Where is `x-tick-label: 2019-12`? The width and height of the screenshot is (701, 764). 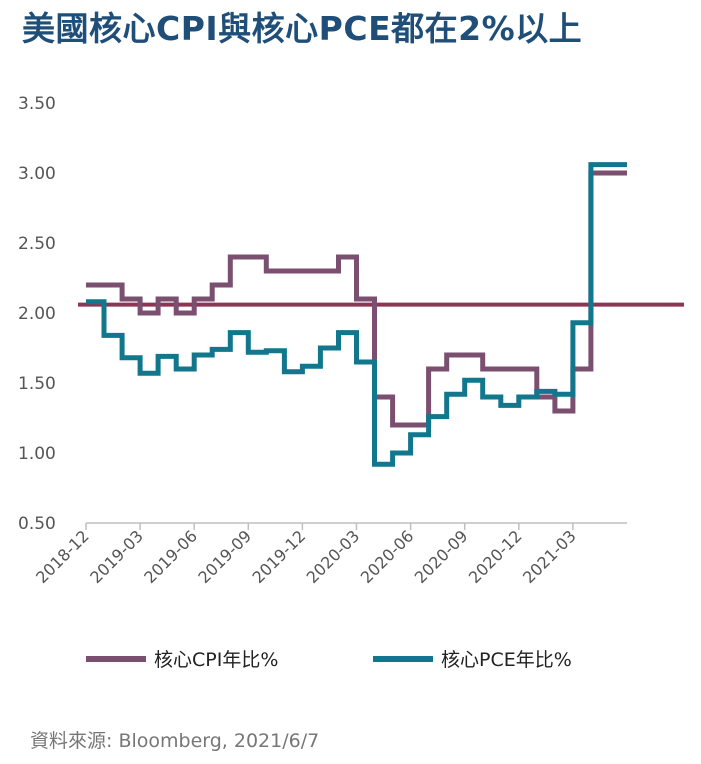 x-tick-label: 2019-12 is located at coordinates (279, 556).